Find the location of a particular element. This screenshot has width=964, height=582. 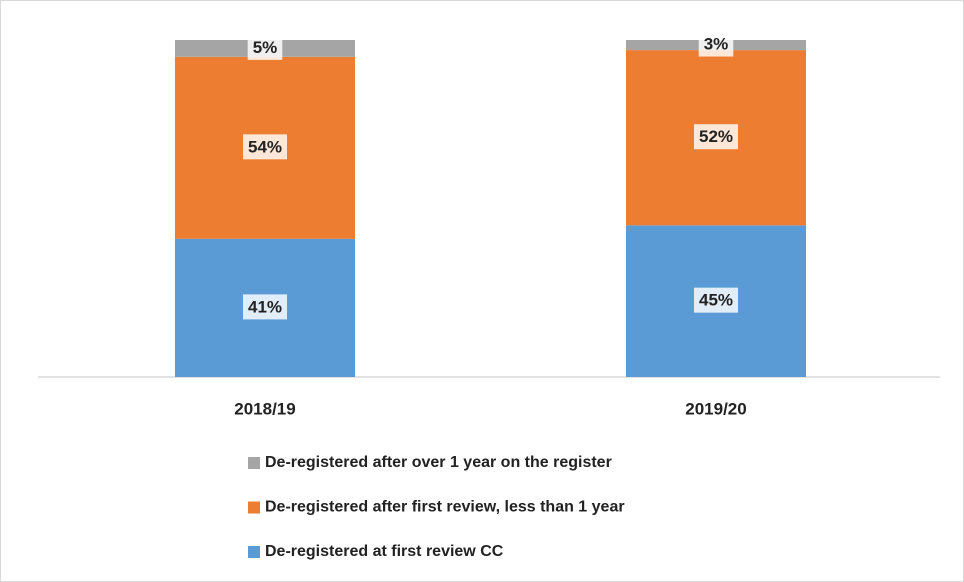

data-label: 54% is located at coordinates (265, 146).